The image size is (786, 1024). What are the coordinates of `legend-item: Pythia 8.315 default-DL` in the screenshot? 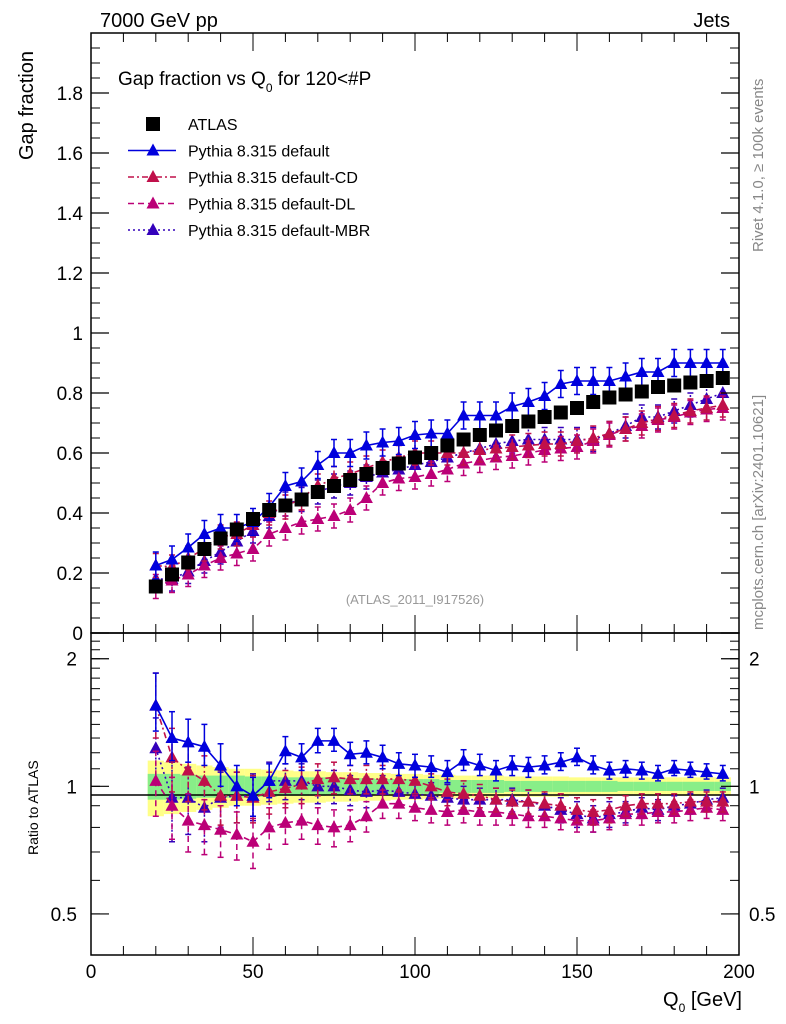 It's located at (241, 205).